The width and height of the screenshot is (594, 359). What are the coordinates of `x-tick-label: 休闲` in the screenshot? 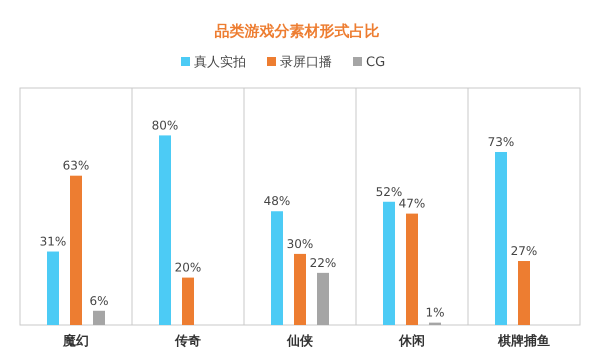 It's located at (411, 341).